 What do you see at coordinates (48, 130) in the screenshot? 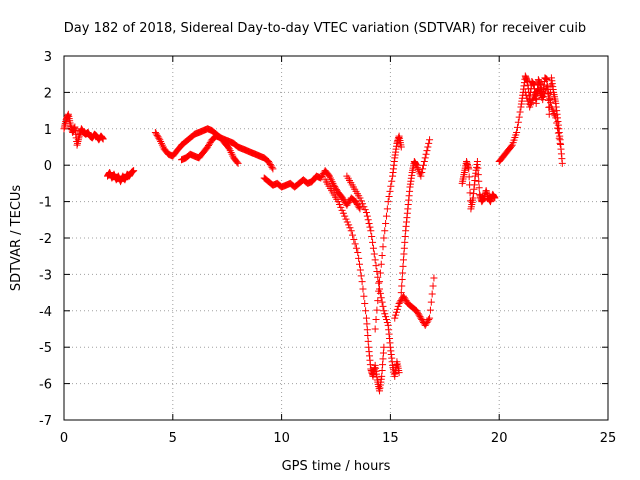
I see `y-tick-label: 1` at bounding box center [48, 130].